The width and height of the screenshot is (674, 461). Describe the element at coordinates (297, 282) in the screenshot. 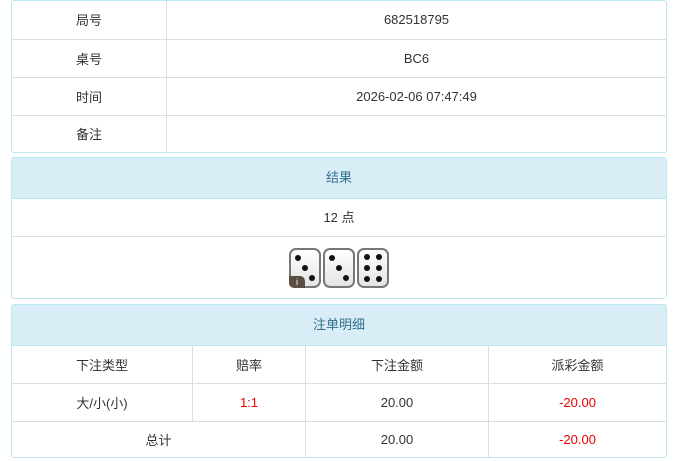

I see `info-icon: i` at that location.